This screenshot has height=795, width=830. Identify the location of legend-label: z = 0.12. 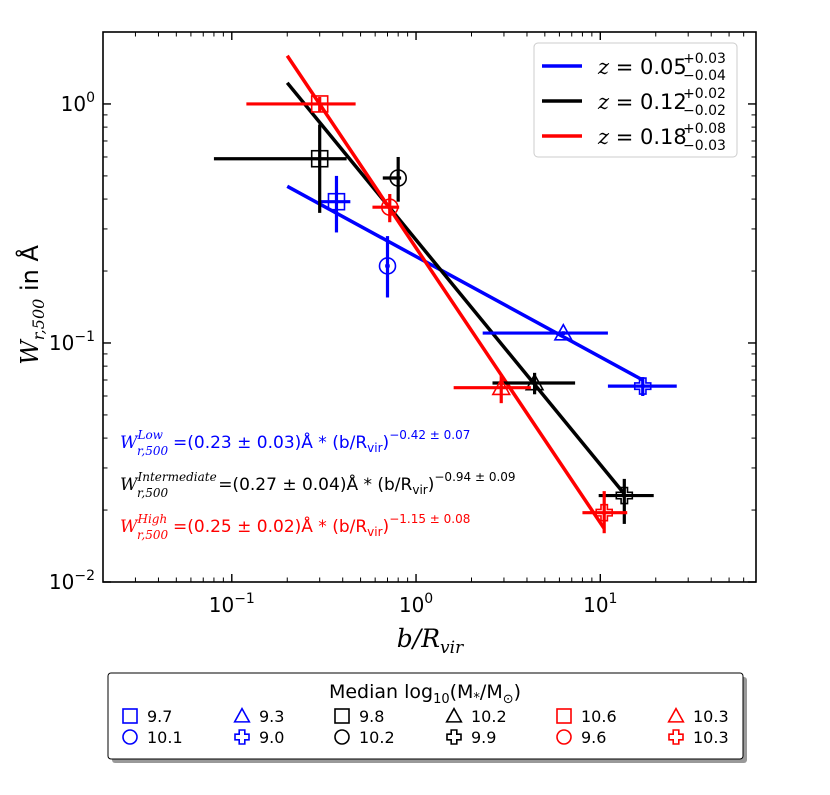
(642, 102).